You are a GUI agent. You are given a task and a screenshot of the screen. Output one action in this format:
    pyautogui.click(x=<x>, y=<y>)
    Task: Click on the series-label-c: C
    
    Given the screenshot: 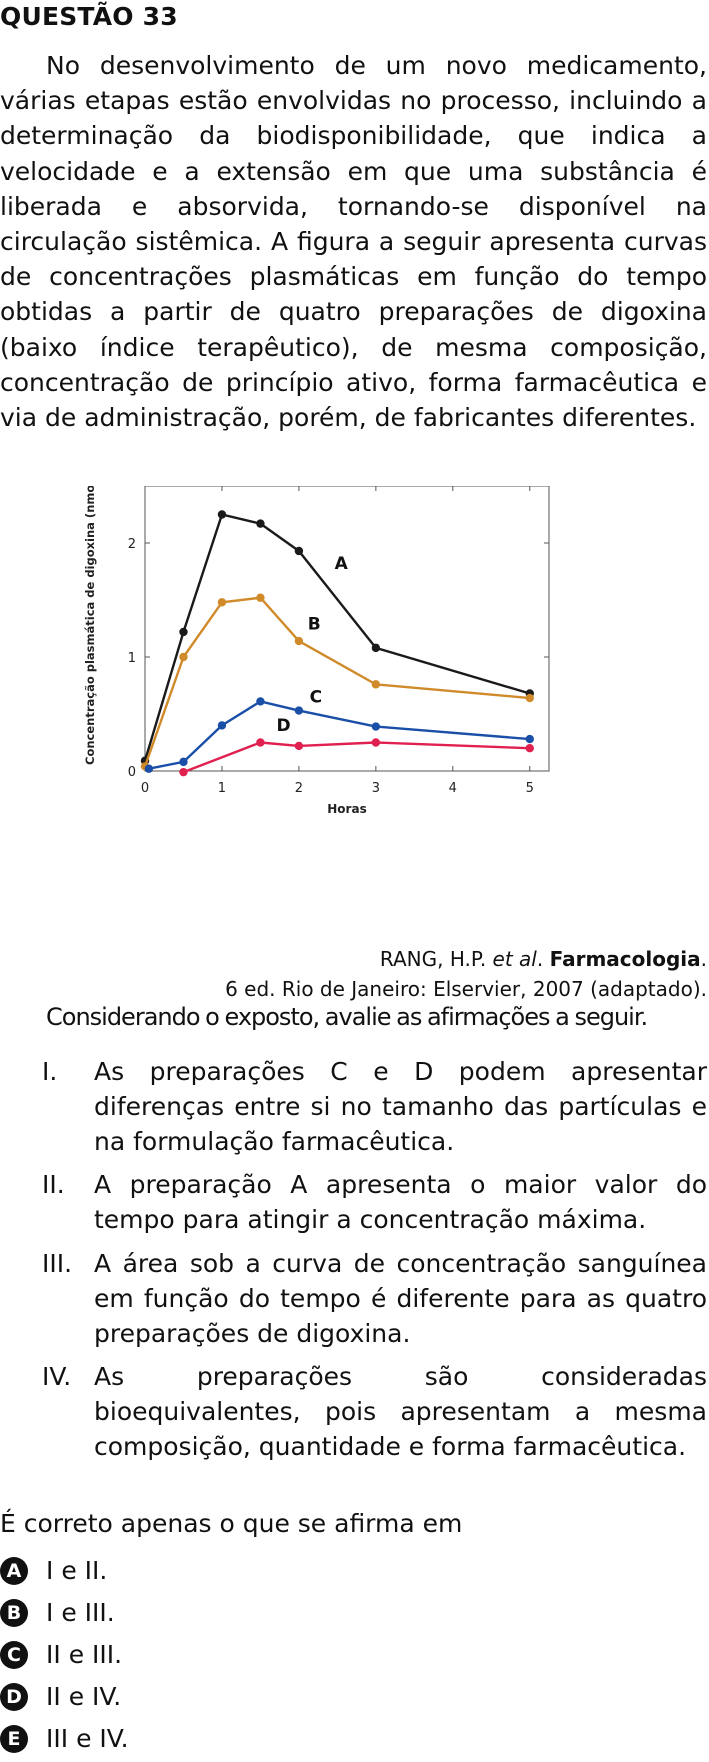 What is the action you would take?
    pyautogui.click(x=316, y=698)
    